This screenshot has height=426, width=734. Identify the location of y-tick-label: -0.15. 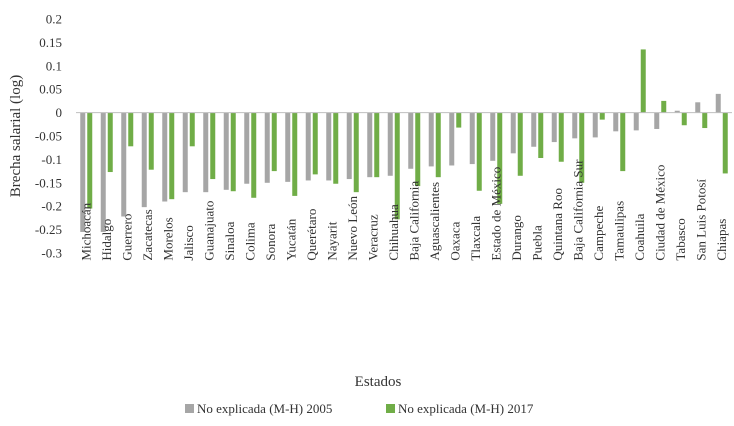
(48, 182).